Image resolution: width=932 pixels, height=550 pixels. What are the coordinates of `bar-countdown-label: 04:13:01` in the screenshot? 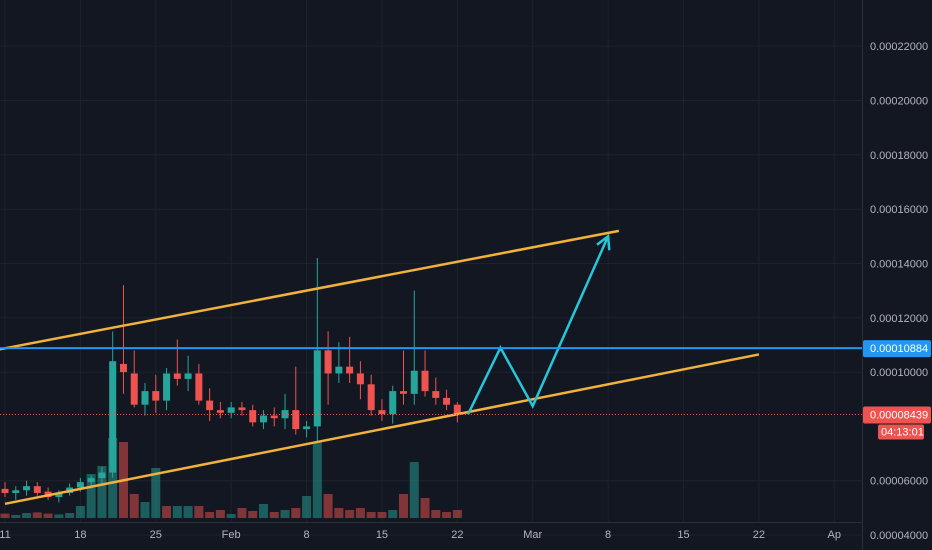 It's located at (902, 432).